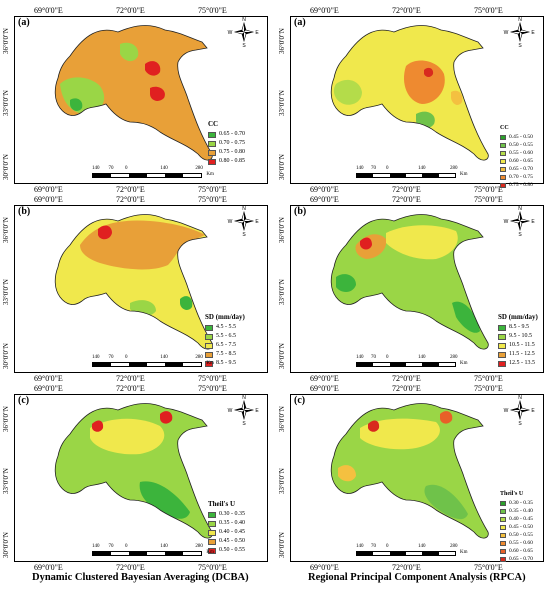 The image size is (550, 589). I want to click on legend-item: 5.5 - 6.5, so click(225, 336).